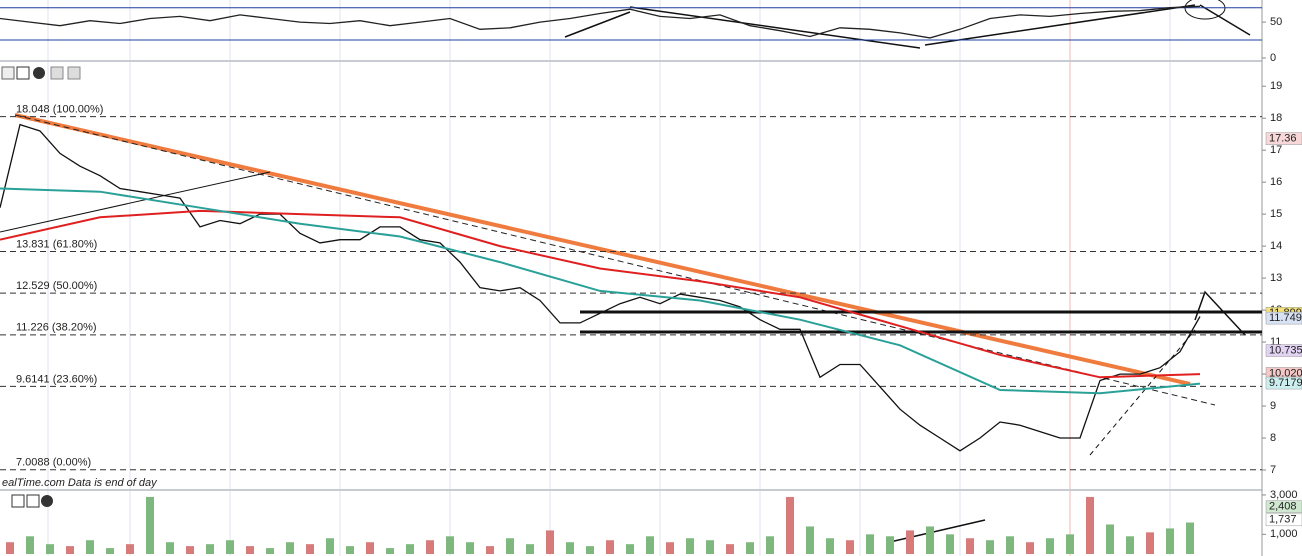  Describe the element at coordinates (56, 286) in the screenshot. I see `level-label: 12.529 (50.00%)` at that location.